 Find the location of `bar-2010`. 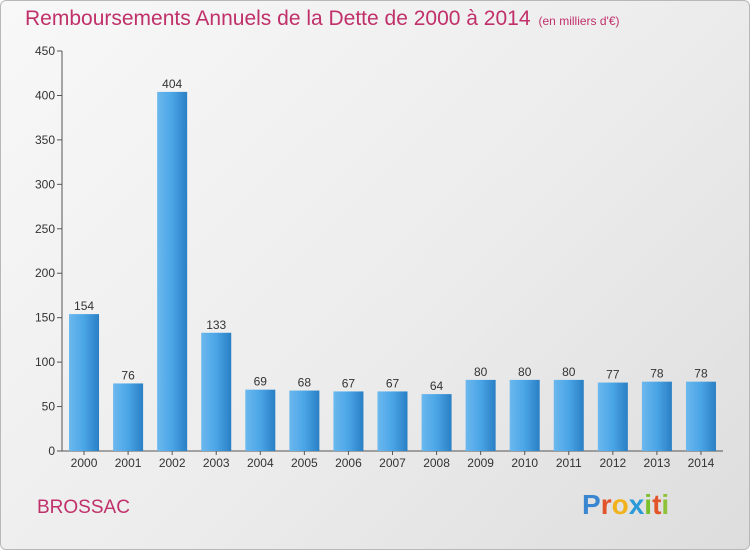

bar-2010 is located at coordinates (524, 415).